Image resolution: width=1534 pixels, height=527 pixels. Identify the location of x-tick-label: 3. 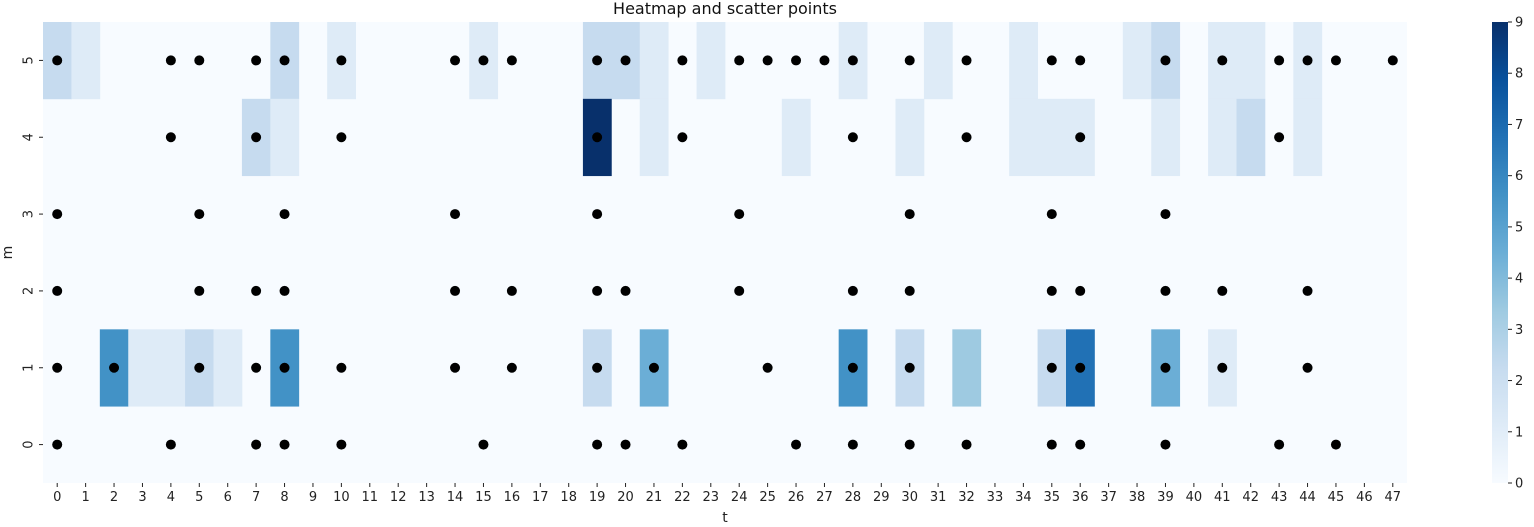
(142, 497).